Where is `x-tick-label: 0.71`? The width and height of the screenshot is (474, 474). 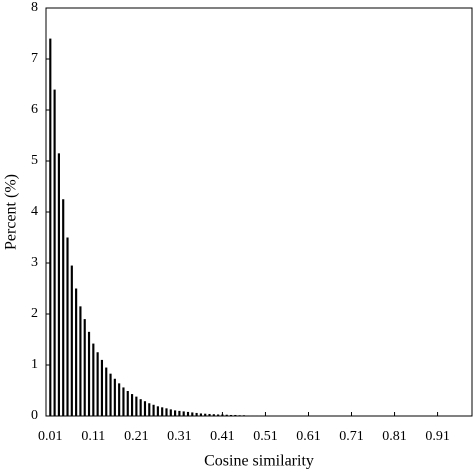
x-tick-label: 0.71 is located at coordinates (351, 436).